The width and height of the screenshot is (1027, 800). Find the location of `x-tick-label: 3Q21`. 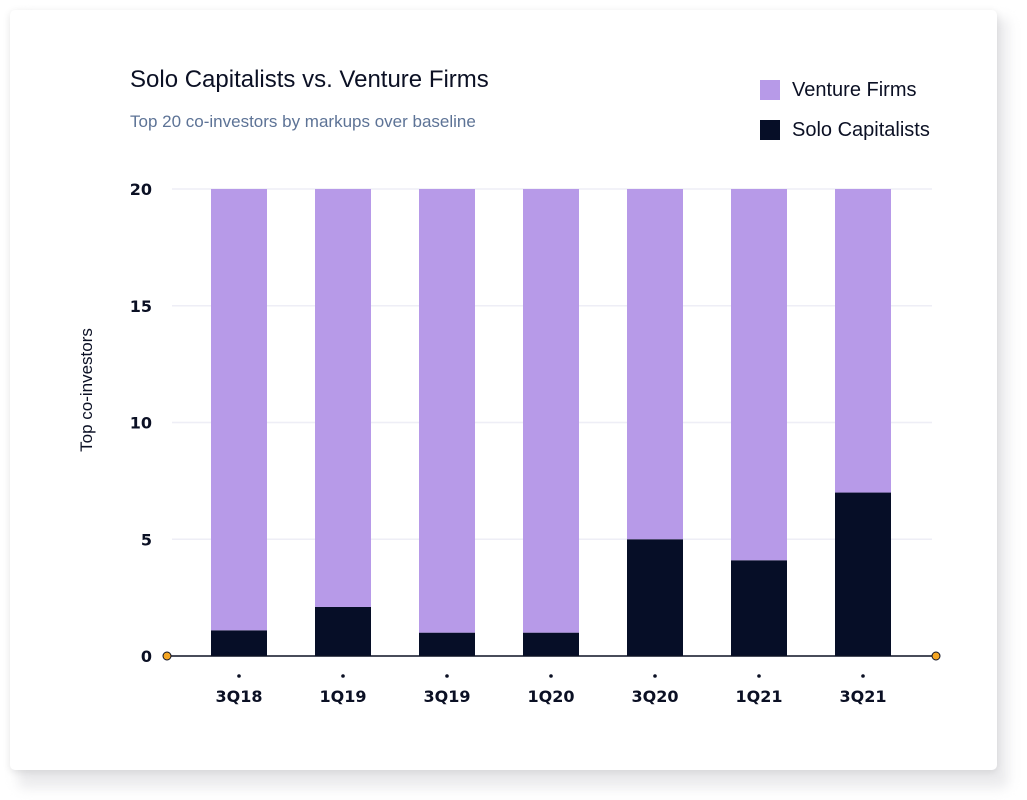

x-tick-label: 3Q21 is located at coordinates (863, 696).